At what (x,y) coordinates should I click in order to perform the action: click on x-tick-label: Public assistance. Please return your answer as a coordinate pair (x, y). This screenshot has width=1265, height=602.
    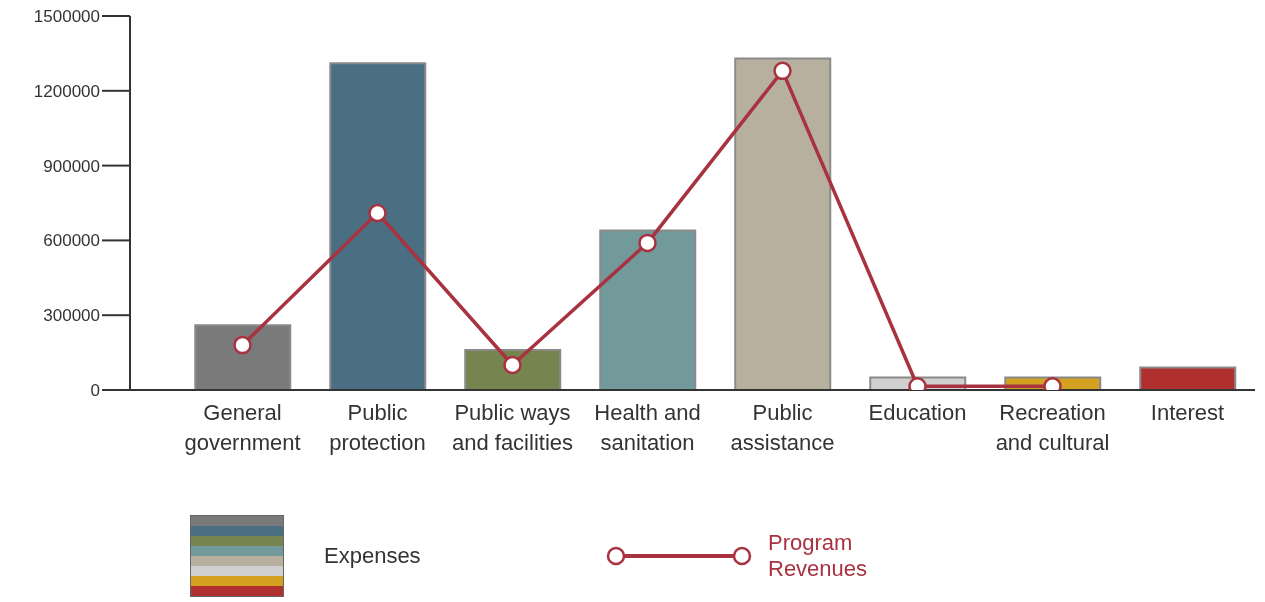
    Looking at the image, I should click on (782, 427).